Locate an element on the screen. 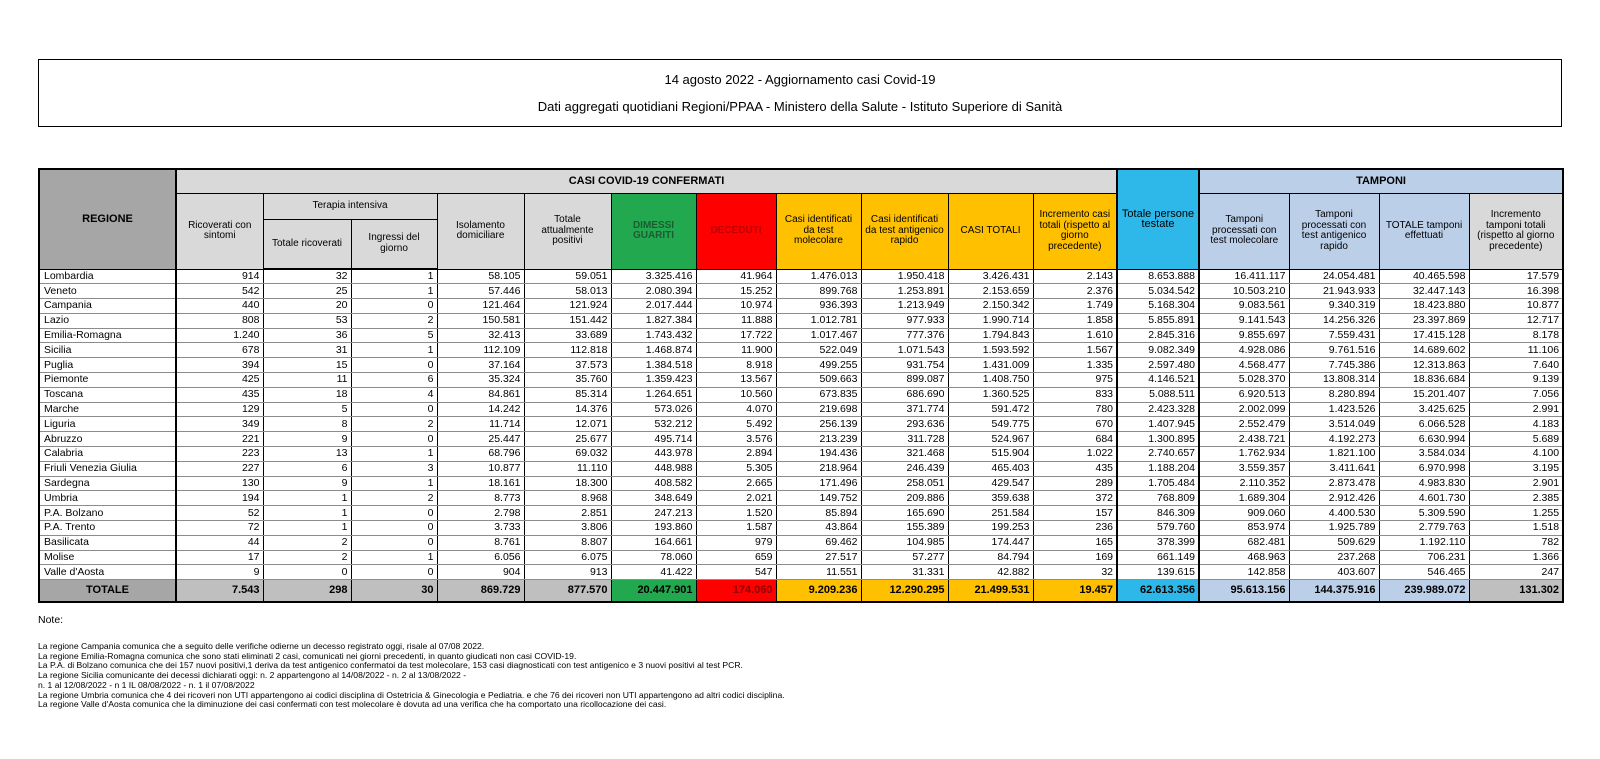 Image resolution: width=1600 pixels, height=759 pixels. casi-test-antigenico-cell: 931.754 is located at coordinates (904, 365).